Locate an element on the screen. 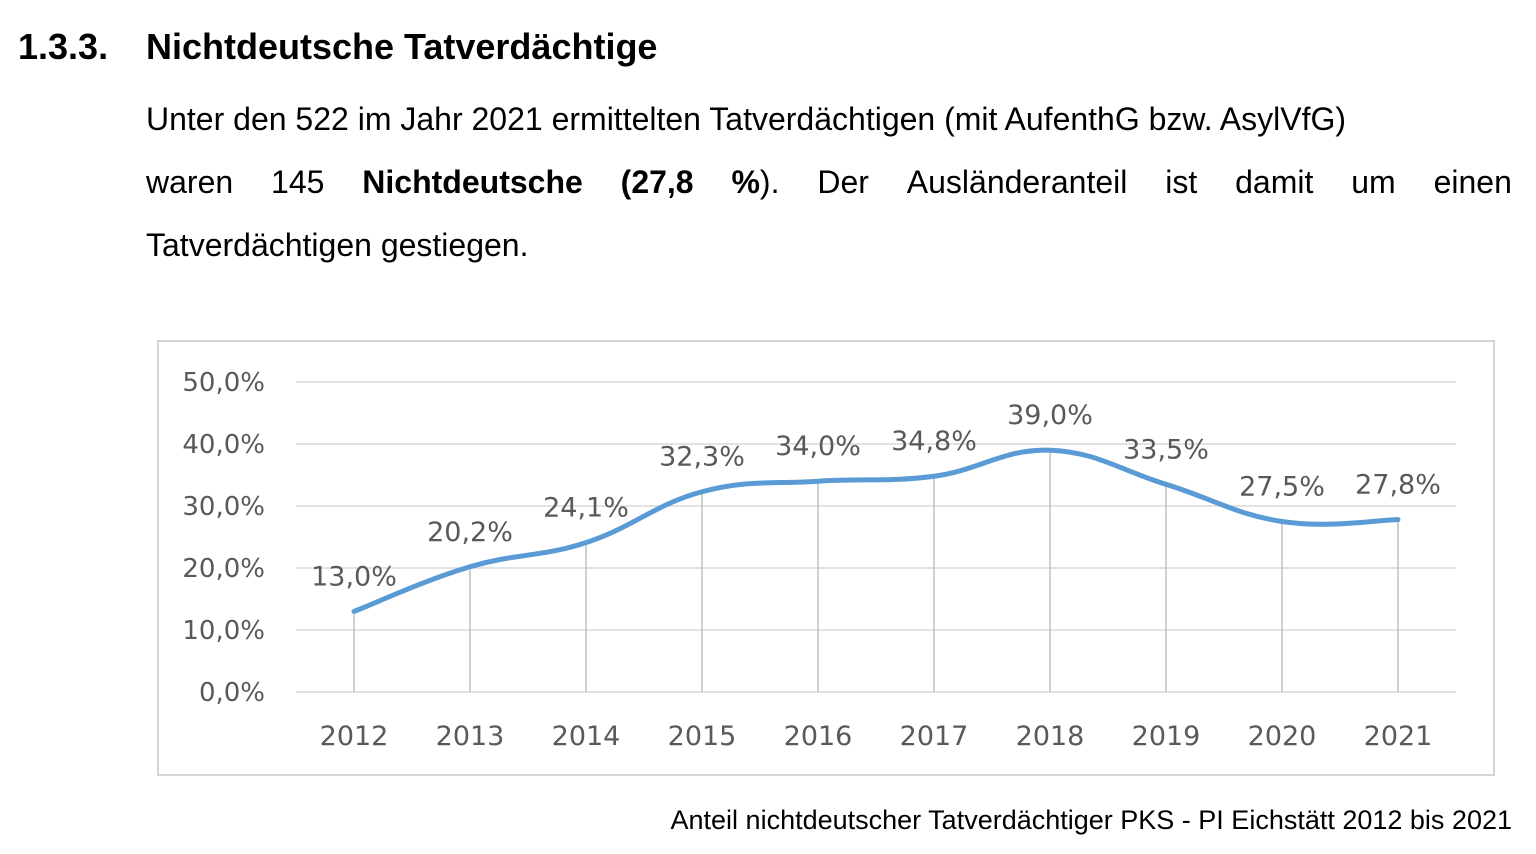  data-label-2021: 27,8% is located at coordinates (1398, 485).